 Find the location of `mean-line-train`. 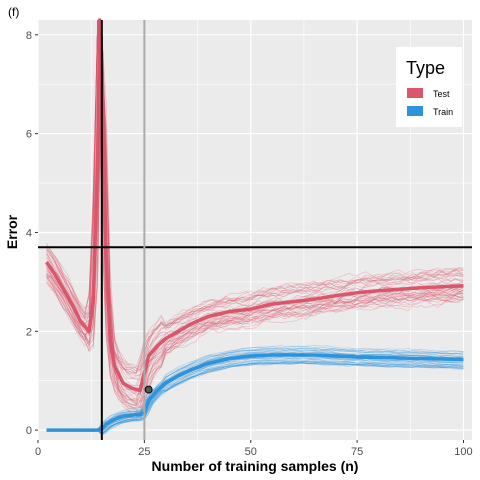

mean-line-train is located at coordinates (255, 392).